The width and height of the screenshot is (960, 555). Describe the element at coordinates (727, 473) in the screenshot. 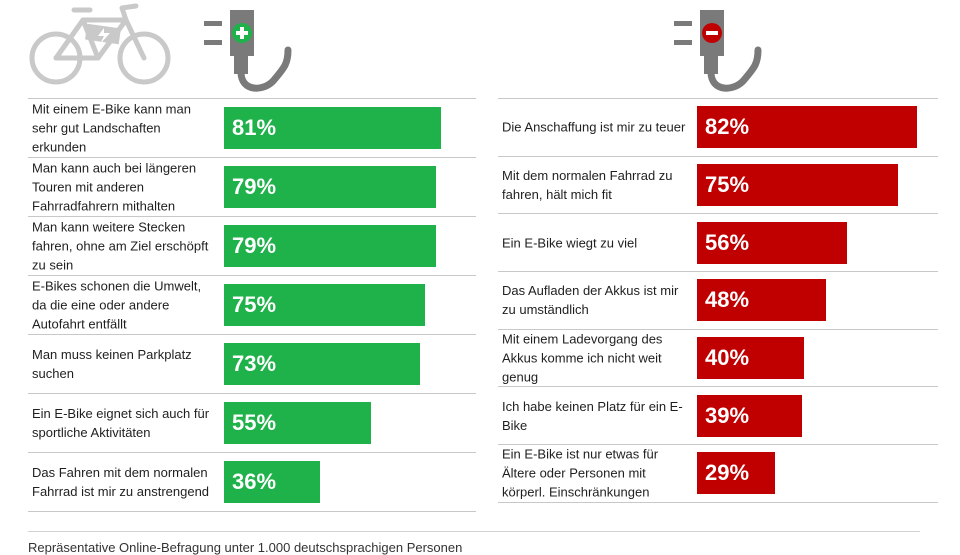

I see `data-label: 29%` at that location.